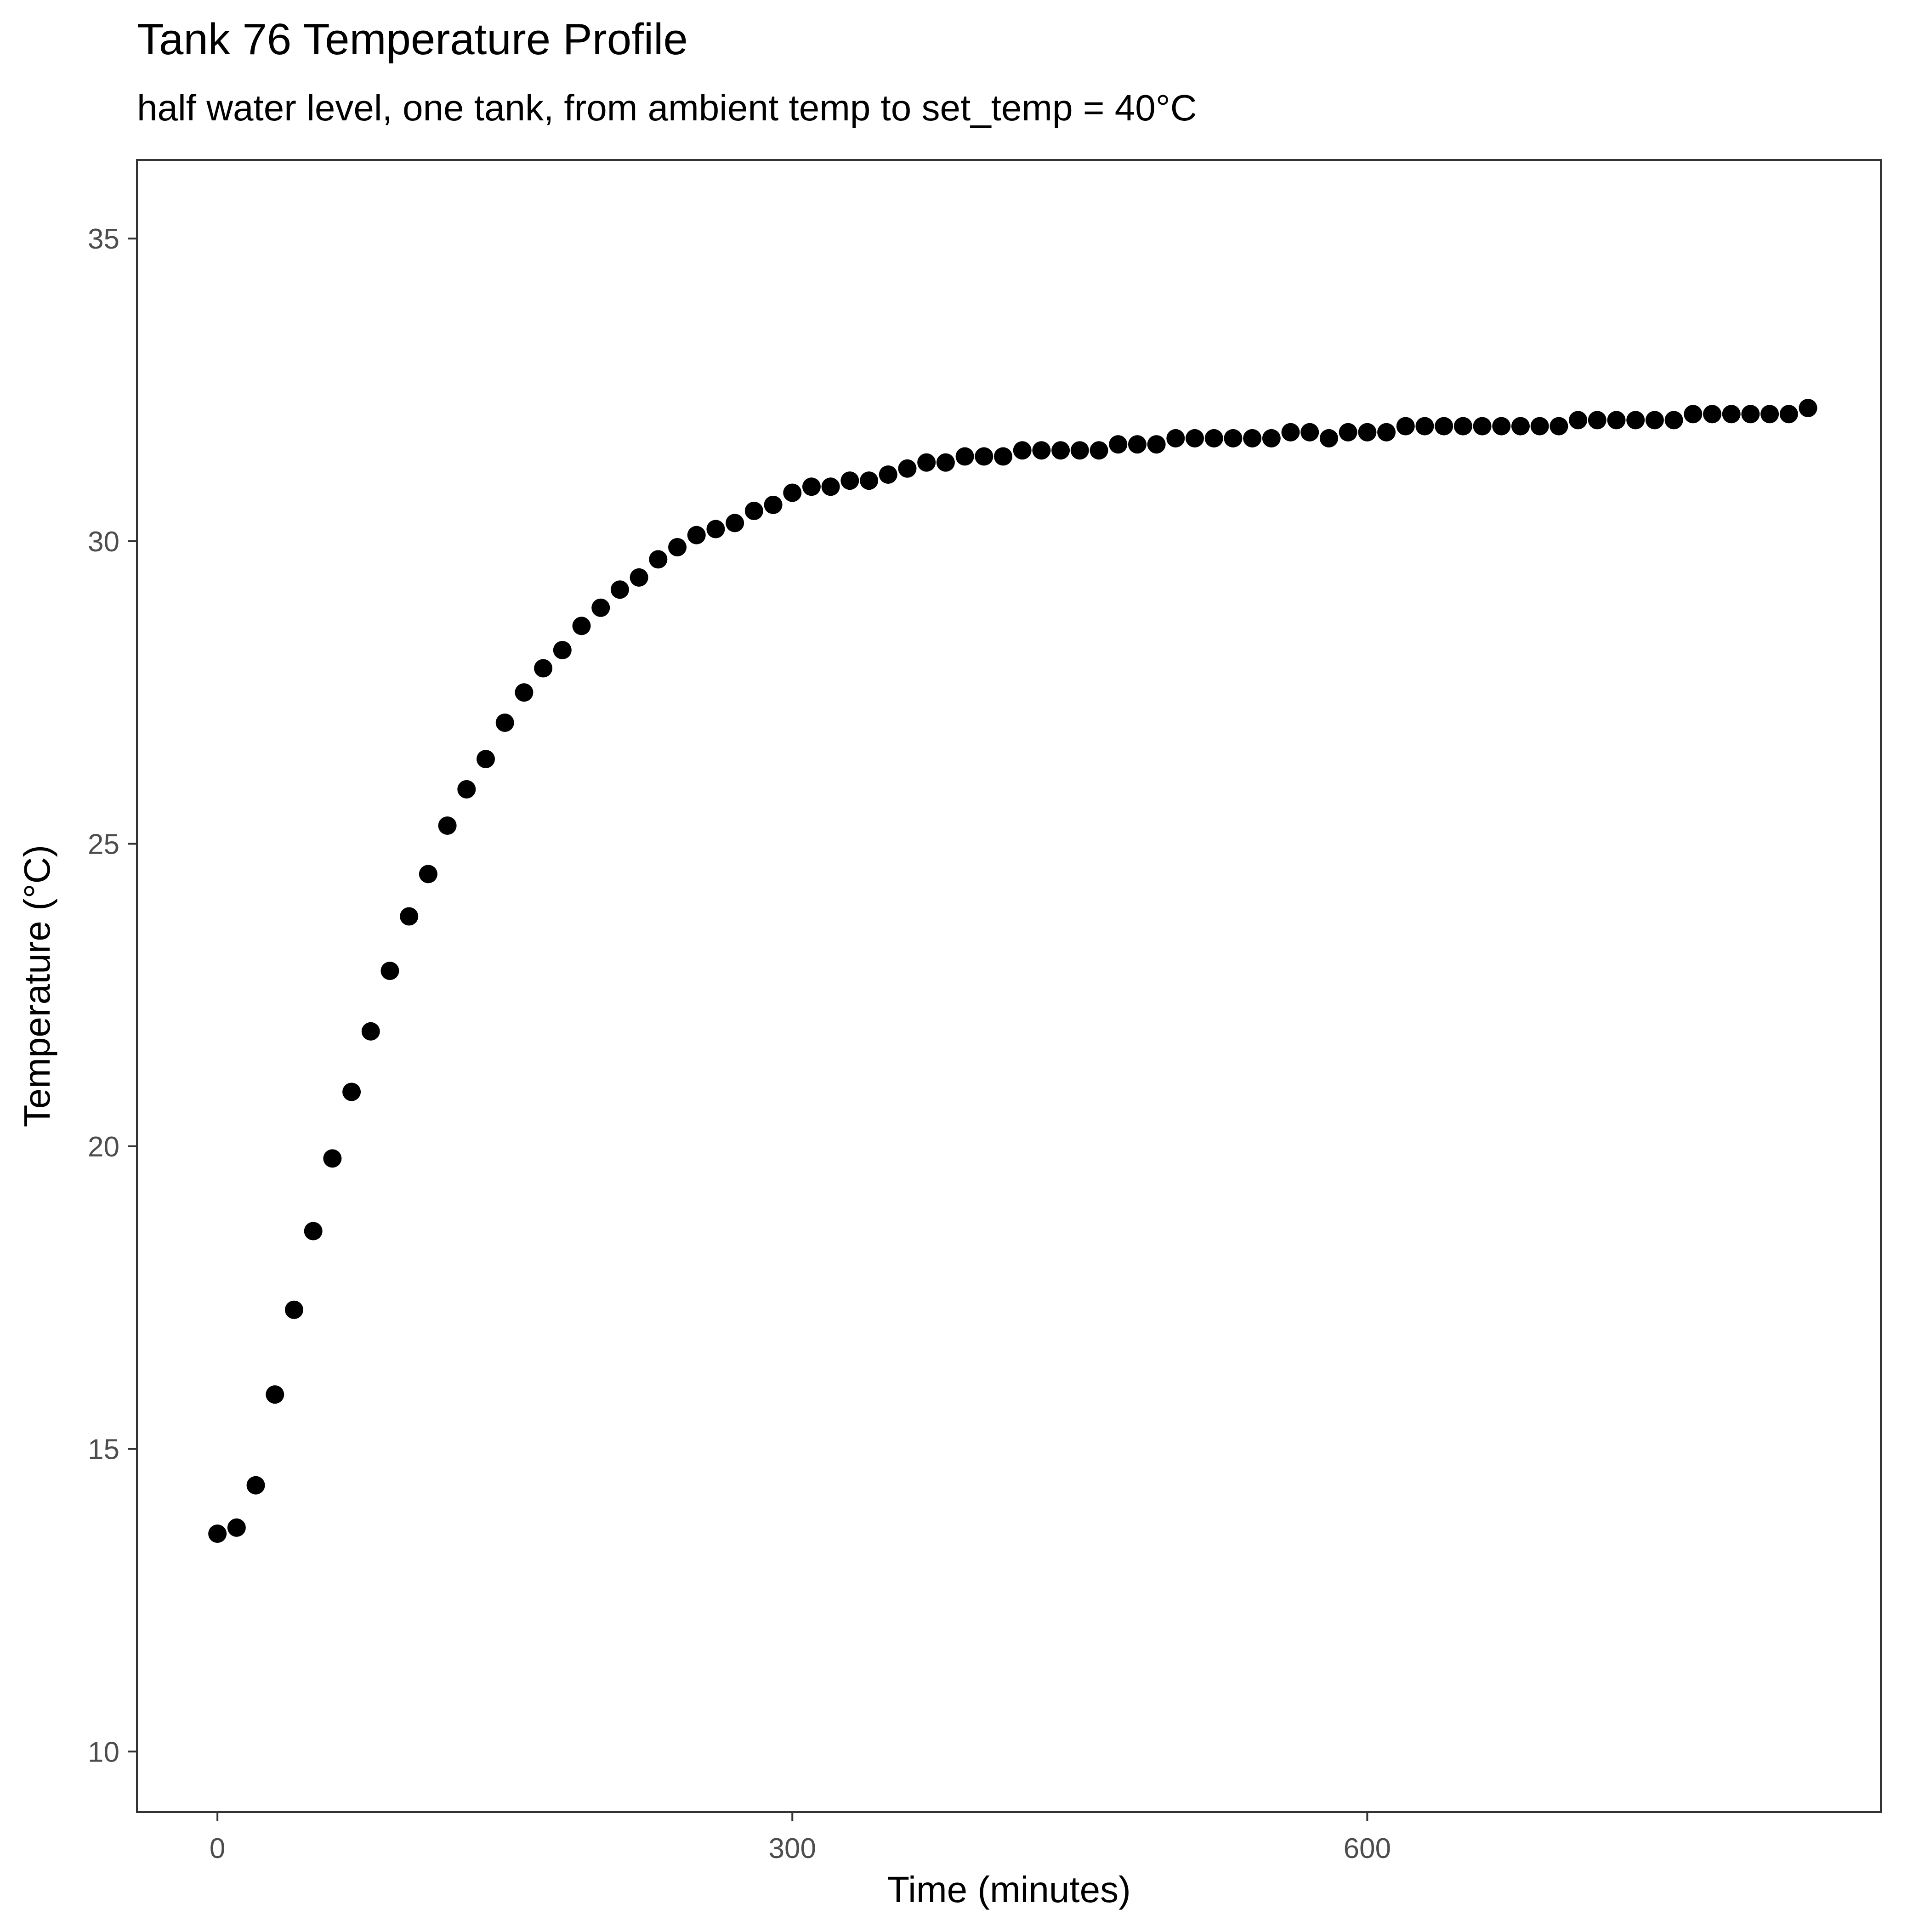 The height and width of the screenshot is (1932, 1930). I want to click on x-axis: 0 300 600, so click(801, 1838).